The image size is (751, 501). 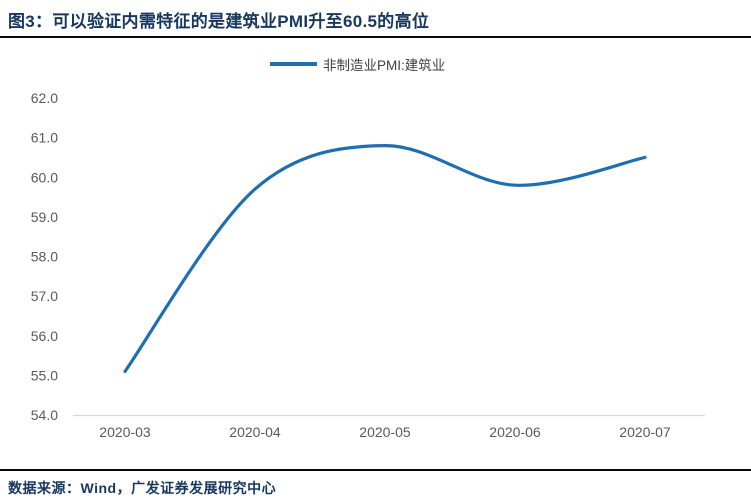 What do you see at coordinates (44, 336) in the screenshot?
I see `y-tick-label: 56.0` at bounding box center [44, 336].